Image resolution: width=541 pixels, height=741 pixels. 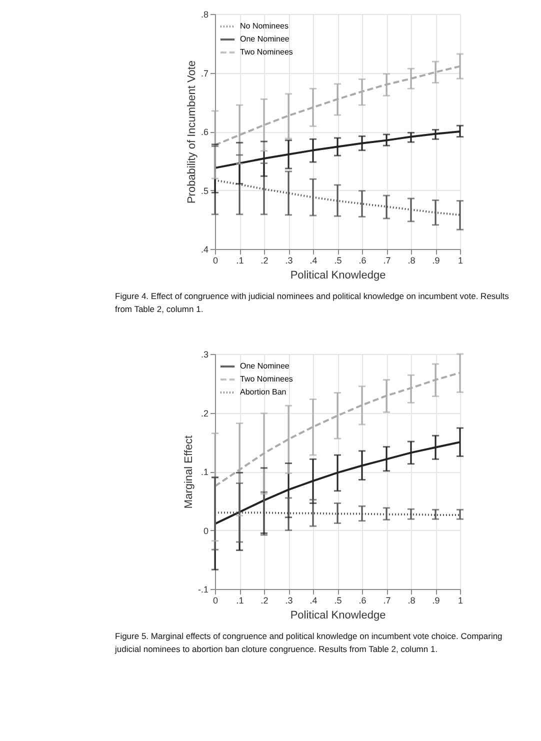 I want to click on y-axis-title: Marginal Effect, so click(x=188, y=472).